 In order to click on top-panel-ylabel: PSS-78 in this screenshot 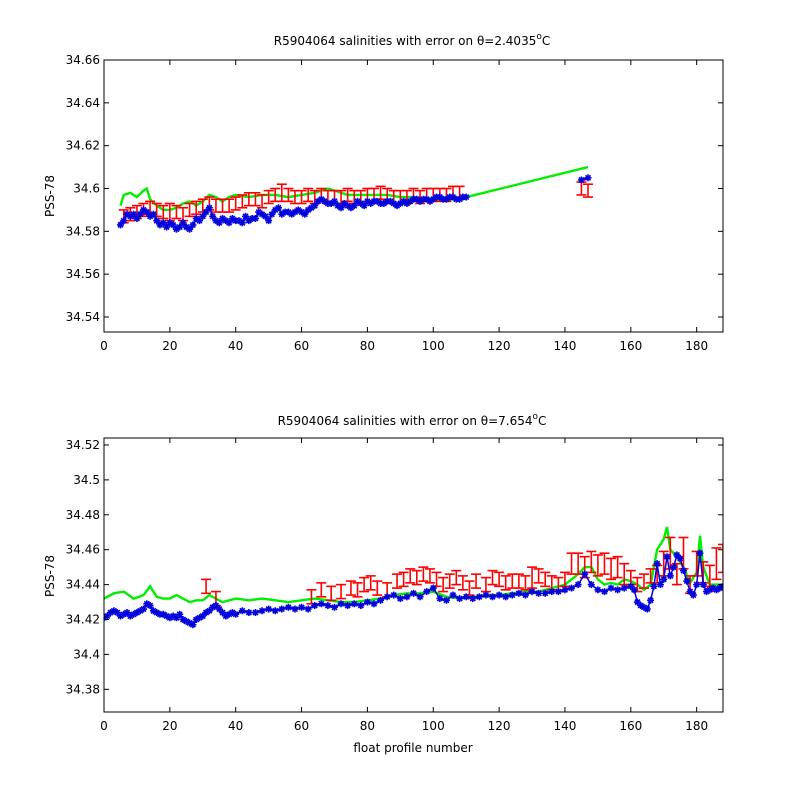, I will do `click(50, 196)`.